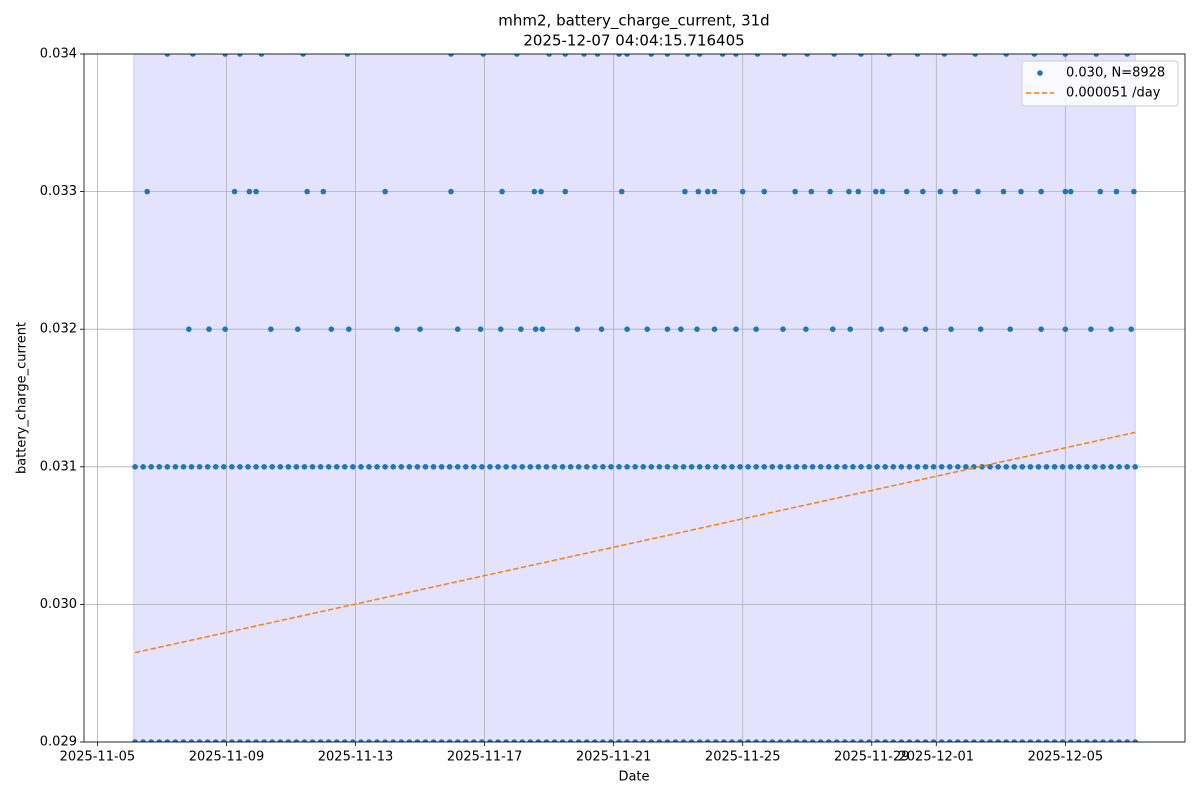  Describe the element at coordinates (937, 757) in the screenshot. I see `x-tick-label: 2025-12-01` at that location.